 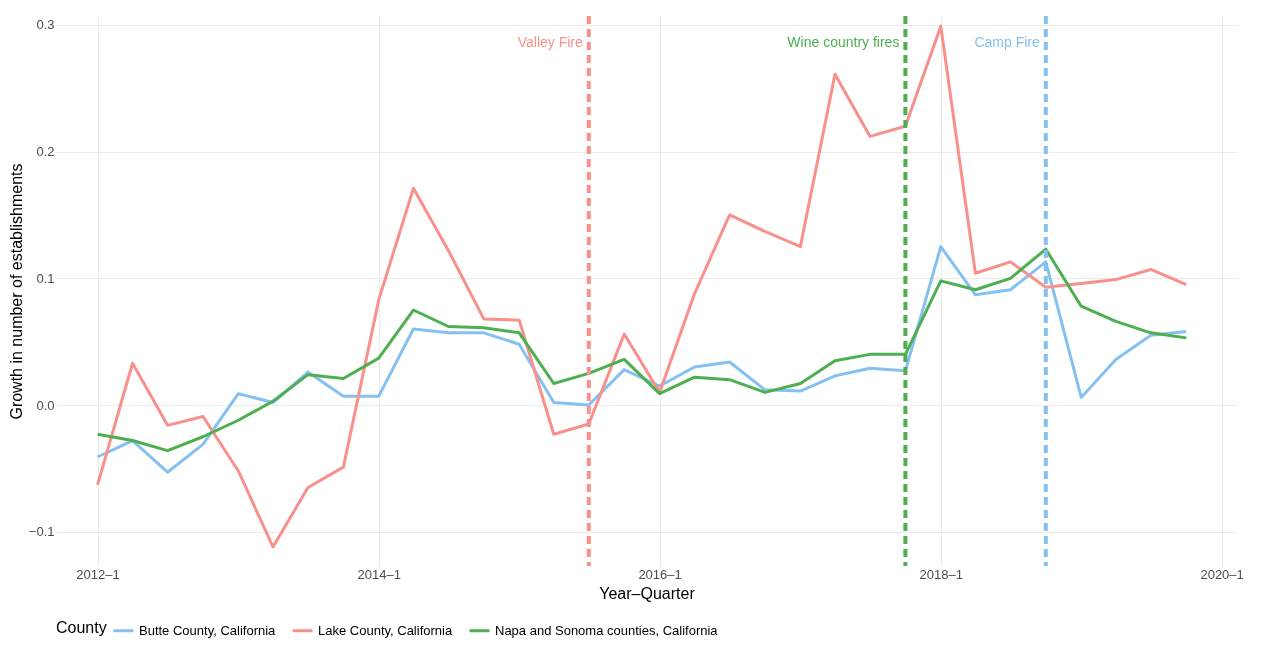 I want to click on x-tick-label: 2012–1, so click(x=98, y=574).